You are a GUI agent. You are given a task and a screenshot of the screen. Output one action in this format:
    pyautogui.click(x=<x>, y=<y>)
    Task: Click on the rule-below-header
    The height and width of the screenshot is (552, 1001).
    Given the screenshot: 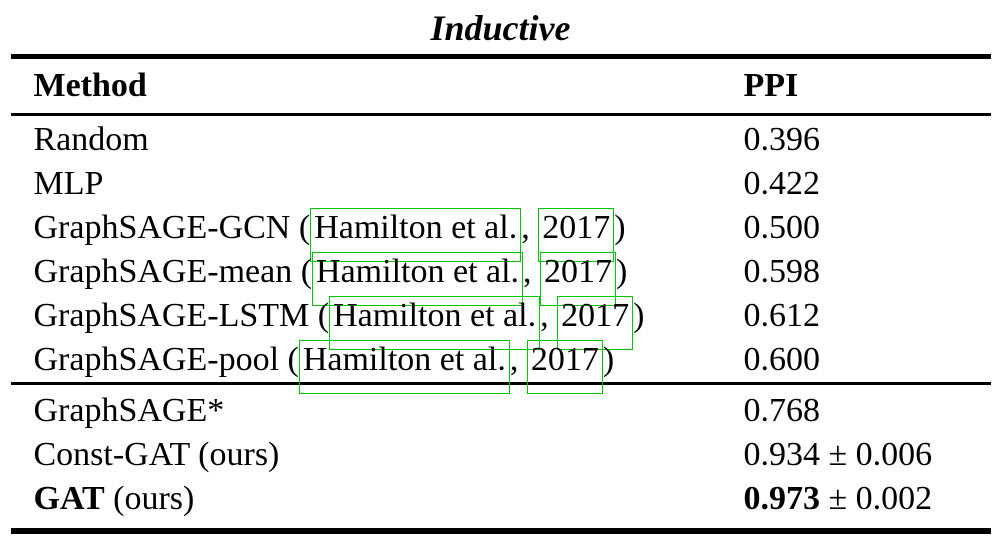 What is the action you would take?
    pyautogui.click(x=500, y=114)
    